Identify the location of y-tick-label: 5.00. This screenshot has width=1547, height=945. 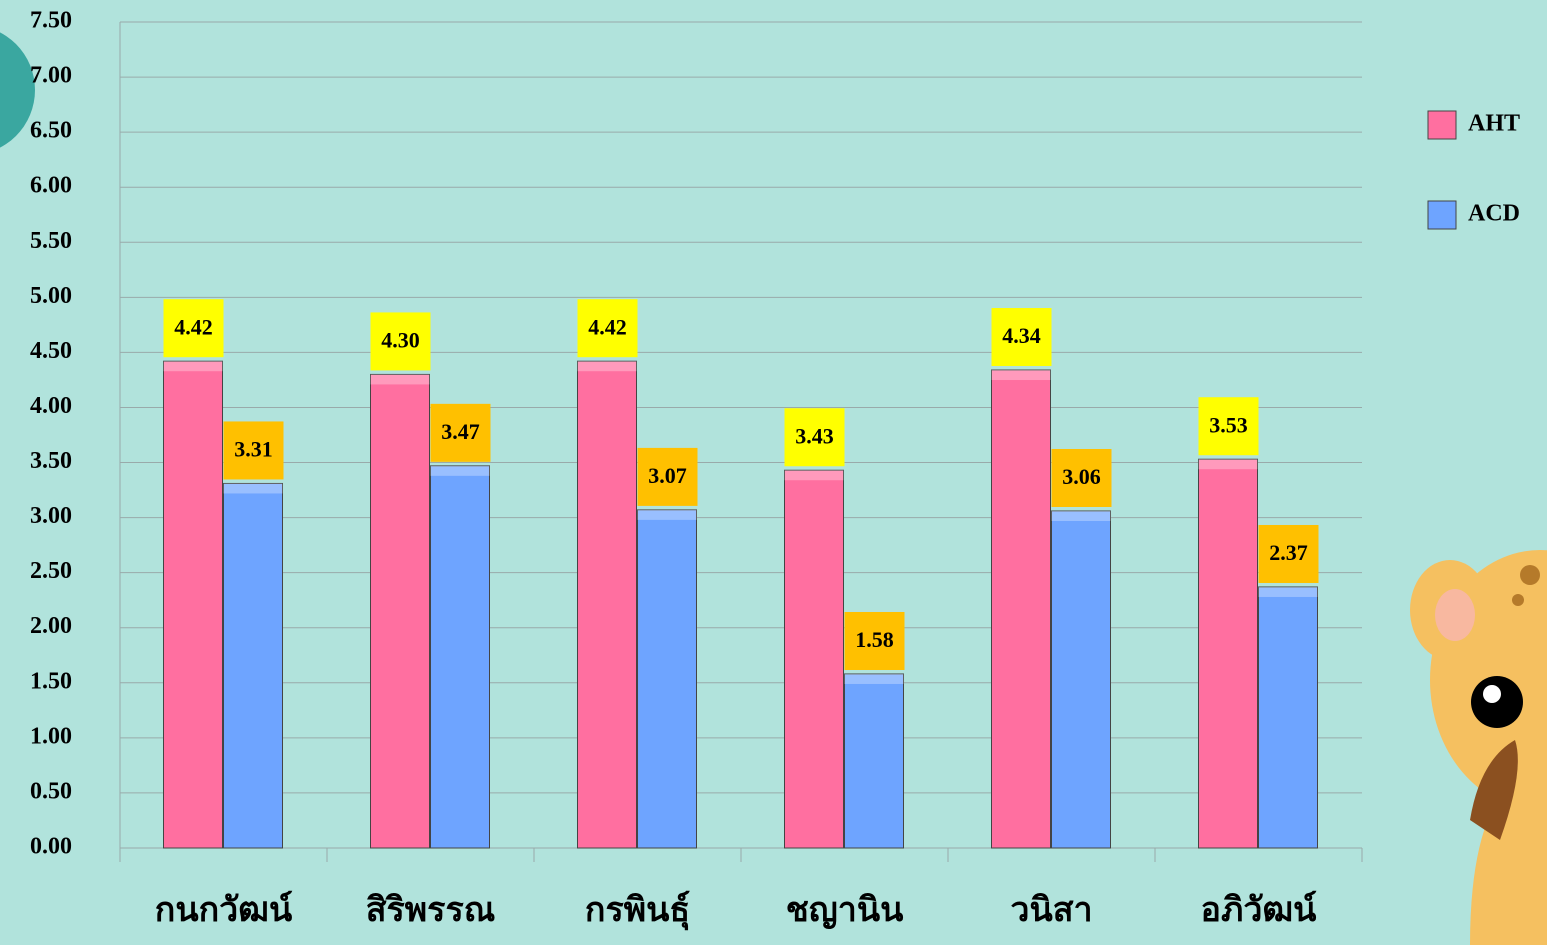
(51, 296).